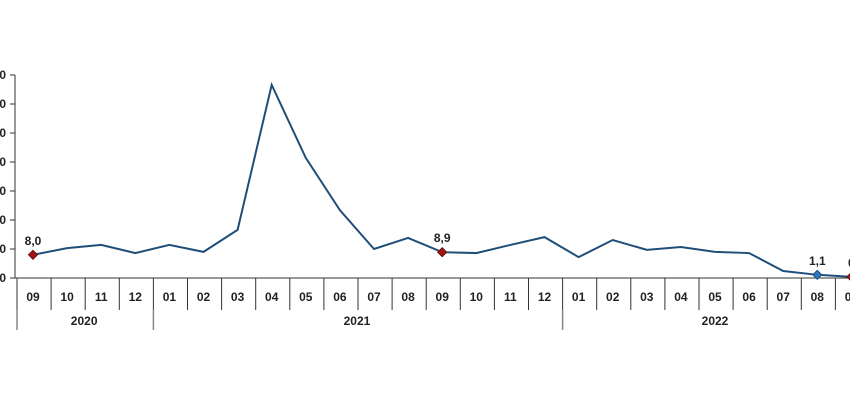 This screenshot has width=850, height=400. Describe the element at coordinates (3, 220) in the screenshot. I see `y-tick-label: 20` at that location.